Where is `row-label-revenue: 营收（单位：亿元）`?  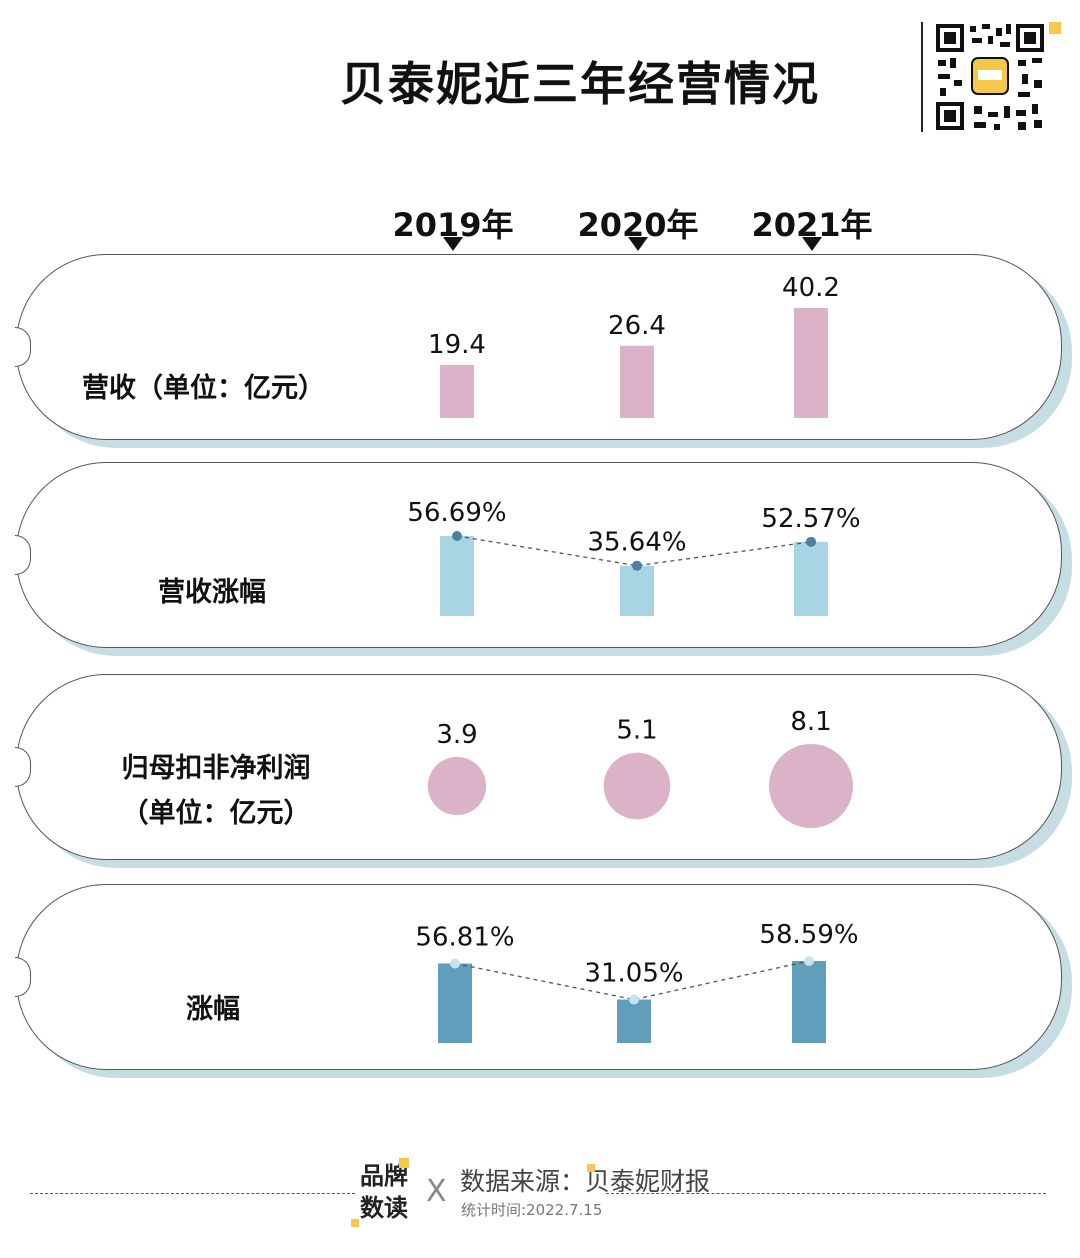 row-label-revenue: 营收（单位：亿元） is located at coordinates (203, 388).